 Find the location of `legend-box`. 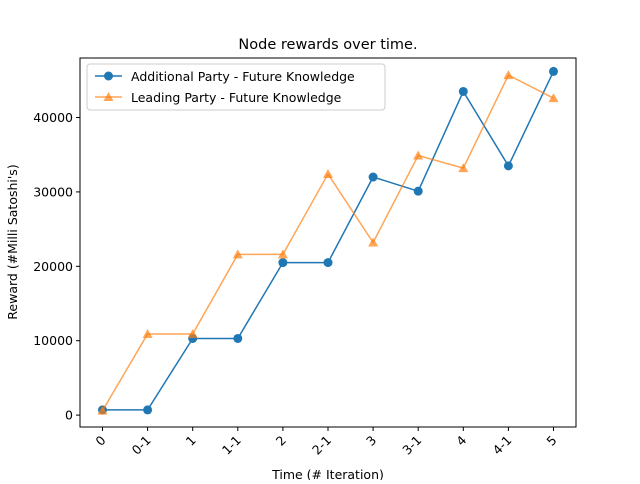

legend-box is located at coordinates (236, 87).